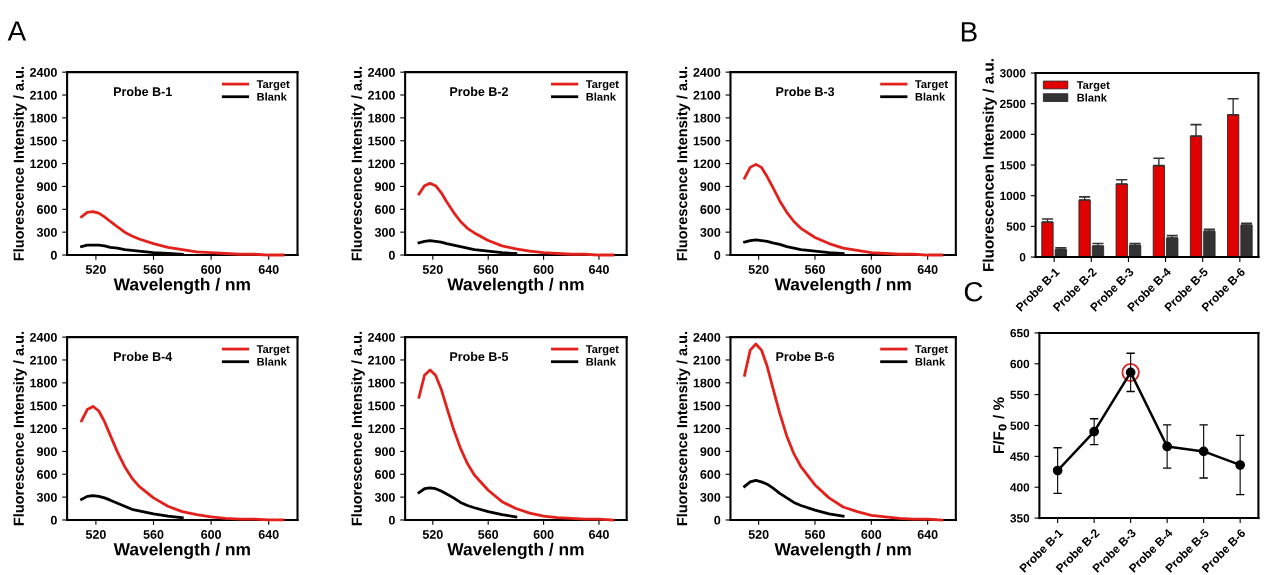 Image resolution: width=1266 pixels, height=575 pixels. What do you see at coordinates (479, 91) in the screenshot?
I see `text: Probe B-2` at bounding box center [479, 91].